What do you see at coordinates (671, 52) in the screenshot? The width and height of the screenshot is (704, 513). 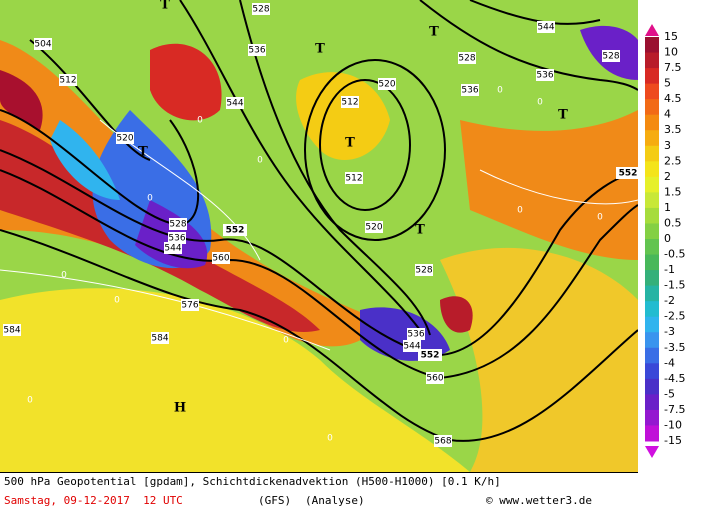 I see `legend-tick-label: 10` at bounding box center [671, 52].